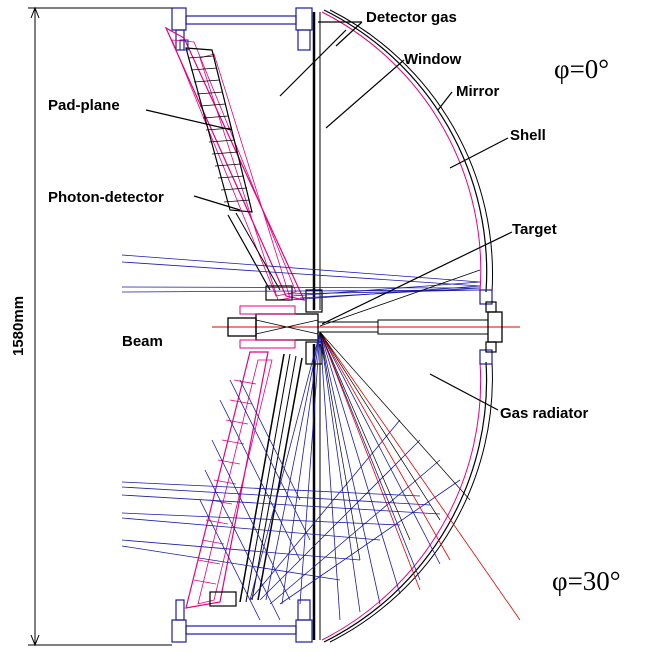 Image resolution: width=660 pixels, height=652 pixels. What do you see at coordinates (106, 197) in the screenshot?
I see `label-photon-detector: Photon-detector` at bounding box center [106, 197].